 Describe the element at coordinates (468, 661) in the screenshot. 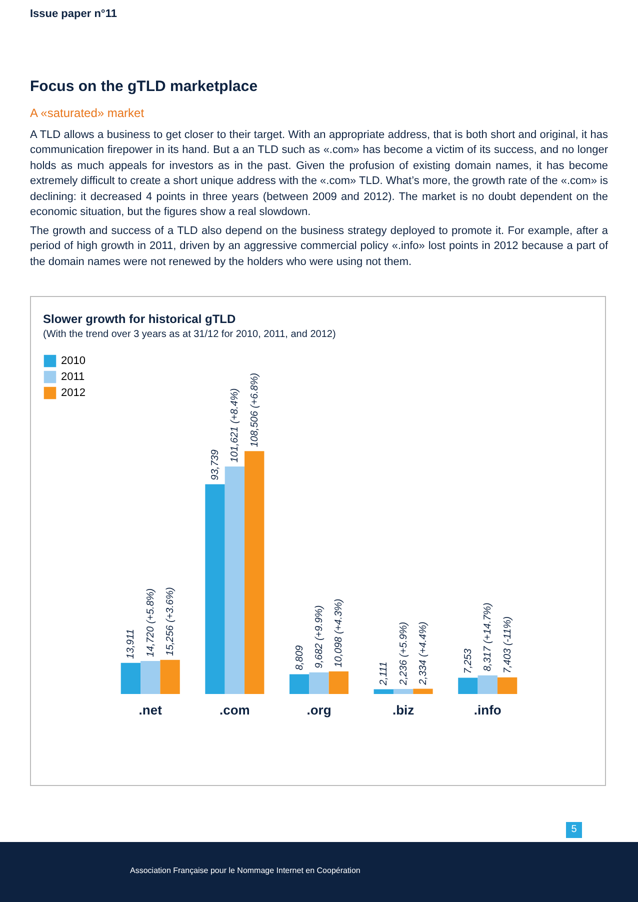

I see `data-label: 7,253` at that location.